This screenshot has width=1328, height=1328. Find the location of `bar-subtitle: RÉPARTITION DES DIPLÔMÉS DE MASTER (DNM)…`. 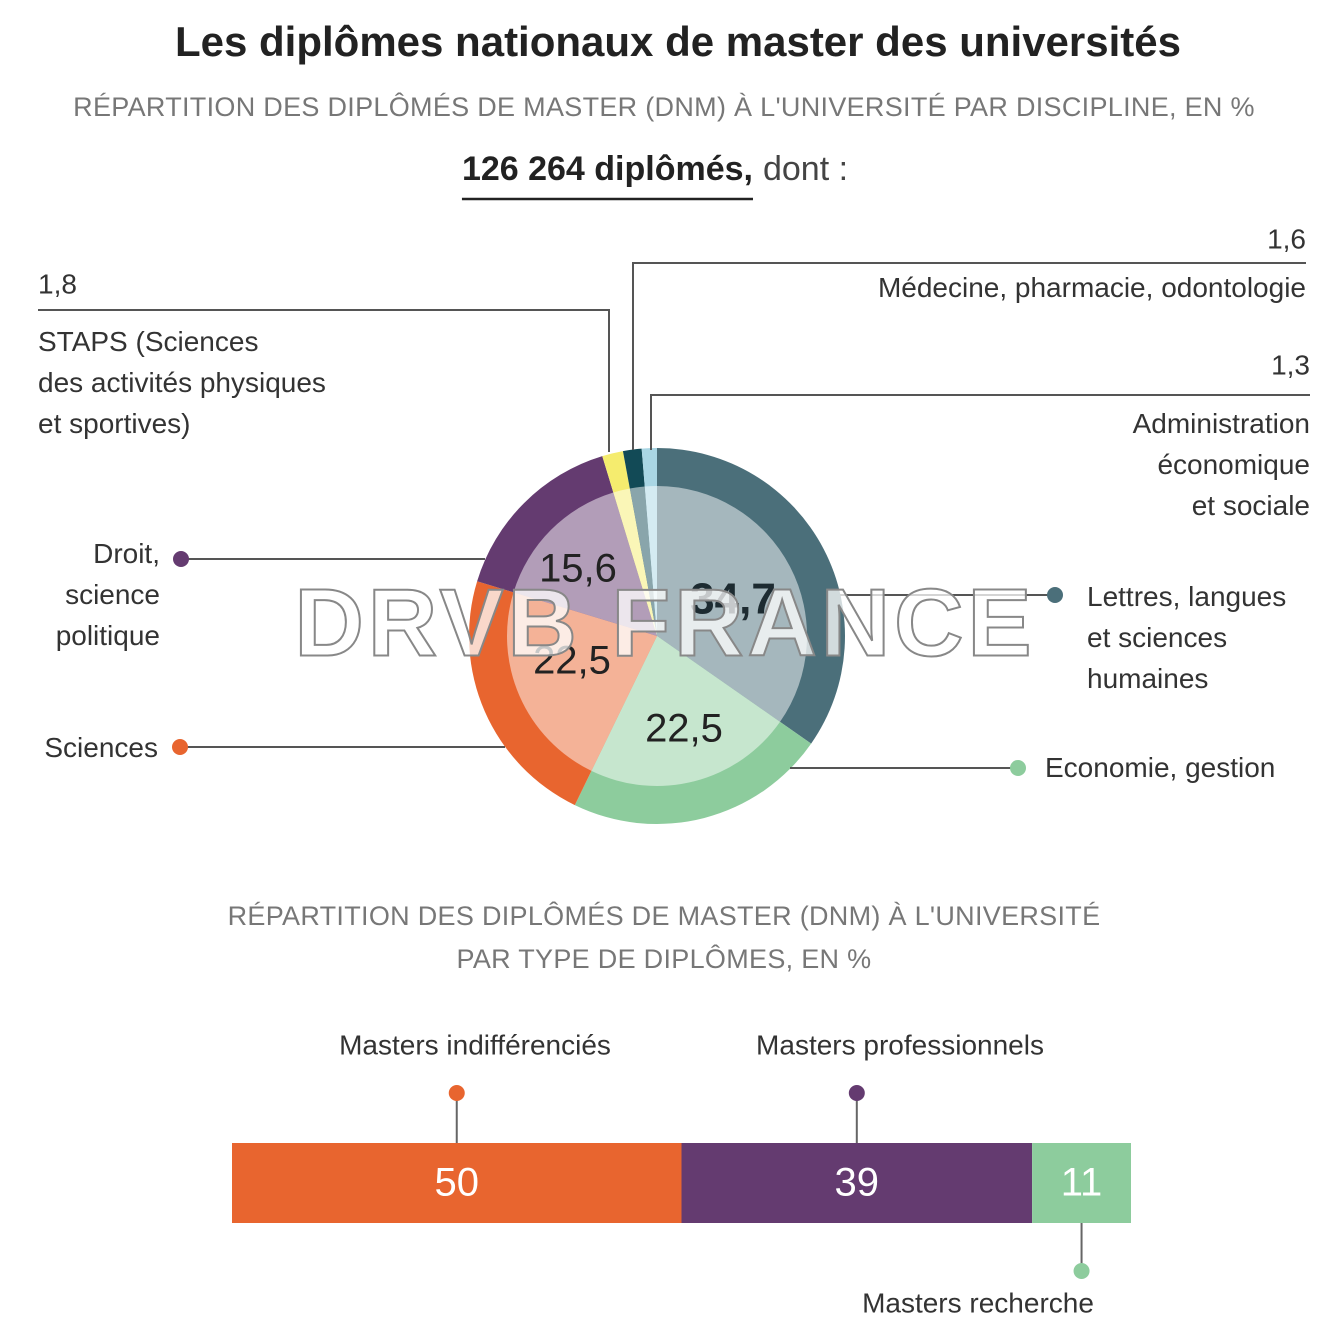

bar-subtitle: RÉPARTITION DES DIPLÔMÉS DE MASTER (DNM)… is located at coordinates (664, 937).